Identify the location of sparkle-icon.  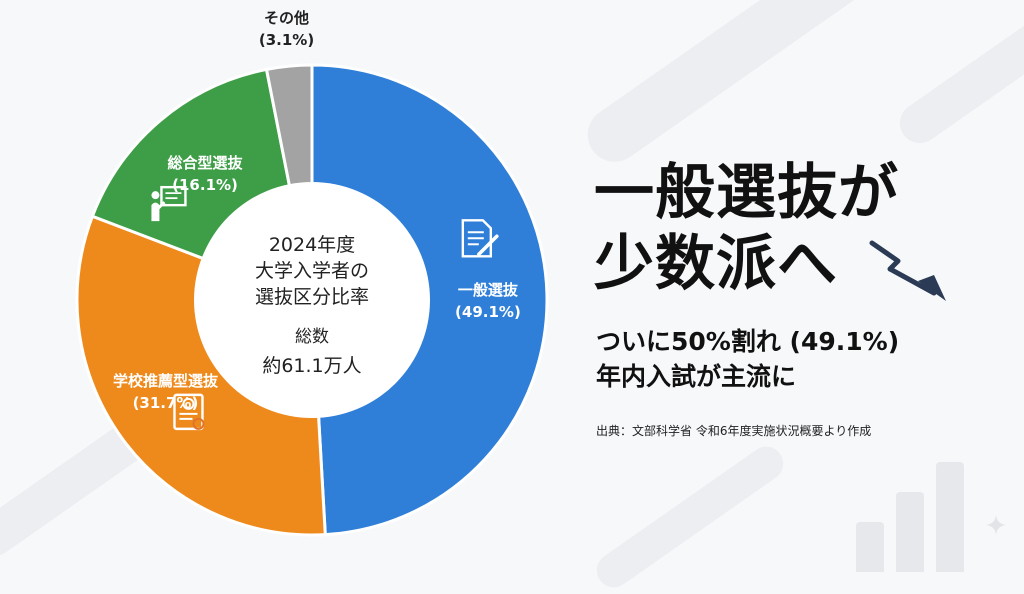
(996, 525).